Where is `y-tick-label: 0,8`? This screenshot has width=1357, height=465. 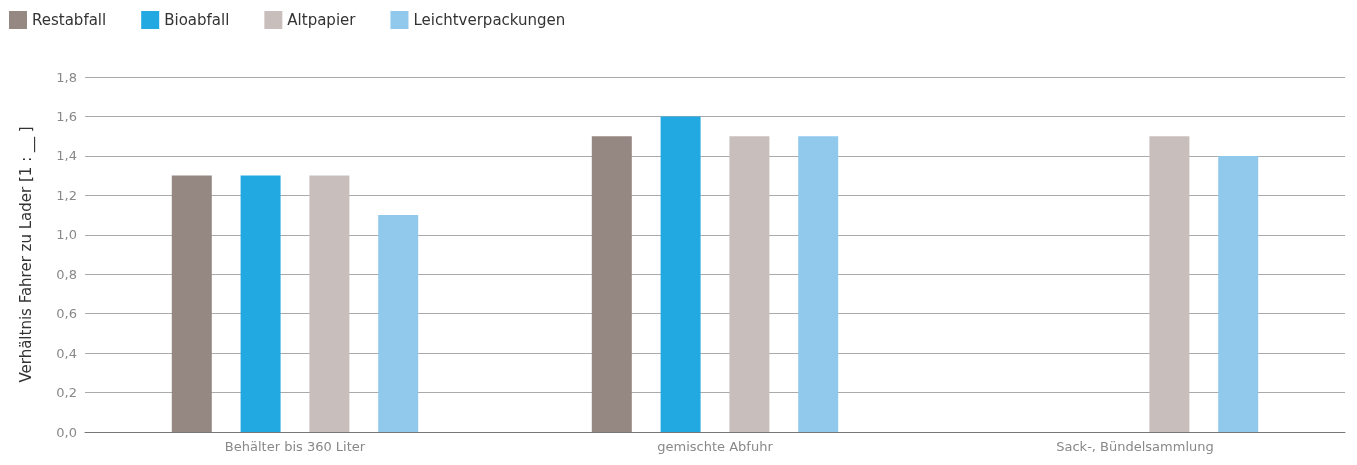
y-tick-label: 0,8 is located at coordinates (66, 274).